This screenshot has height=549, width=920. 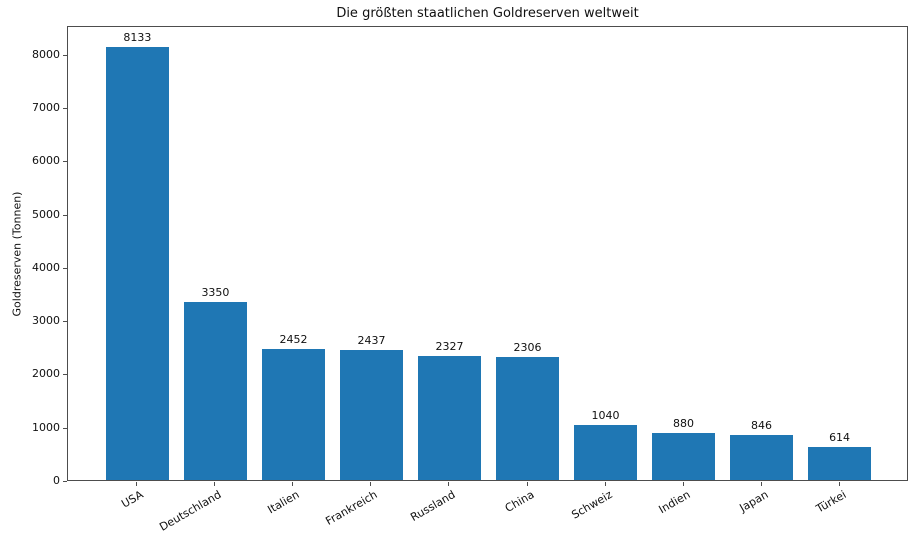 I want to click on y-tick-label: 8000, so click(x=46, y=54).